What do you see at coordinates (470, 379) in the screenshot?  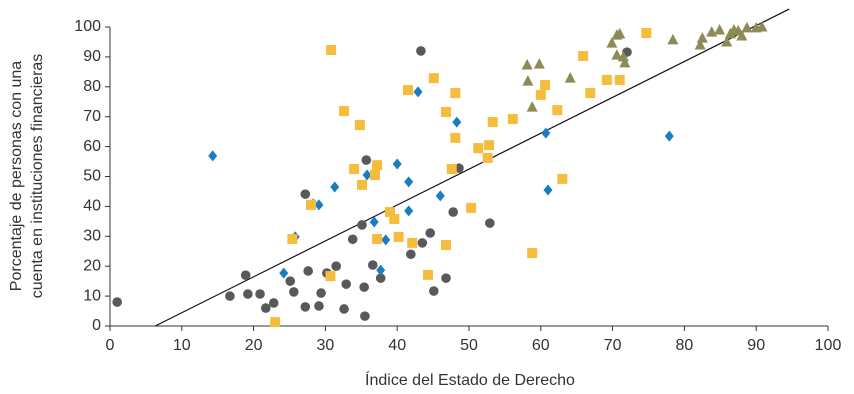 I see `x-axis-label: Índice del Estado de Derecho` at bounding box center [470, 379].